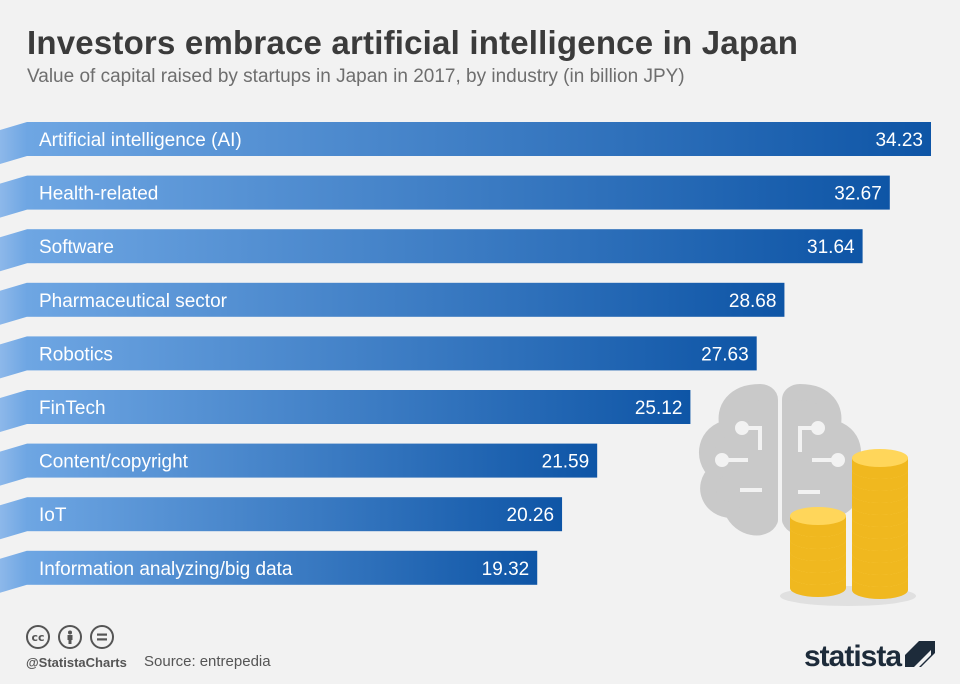  Describe the element at coordinates (170, 661) in the screenshot. I see `source-label: Source:` at that location.